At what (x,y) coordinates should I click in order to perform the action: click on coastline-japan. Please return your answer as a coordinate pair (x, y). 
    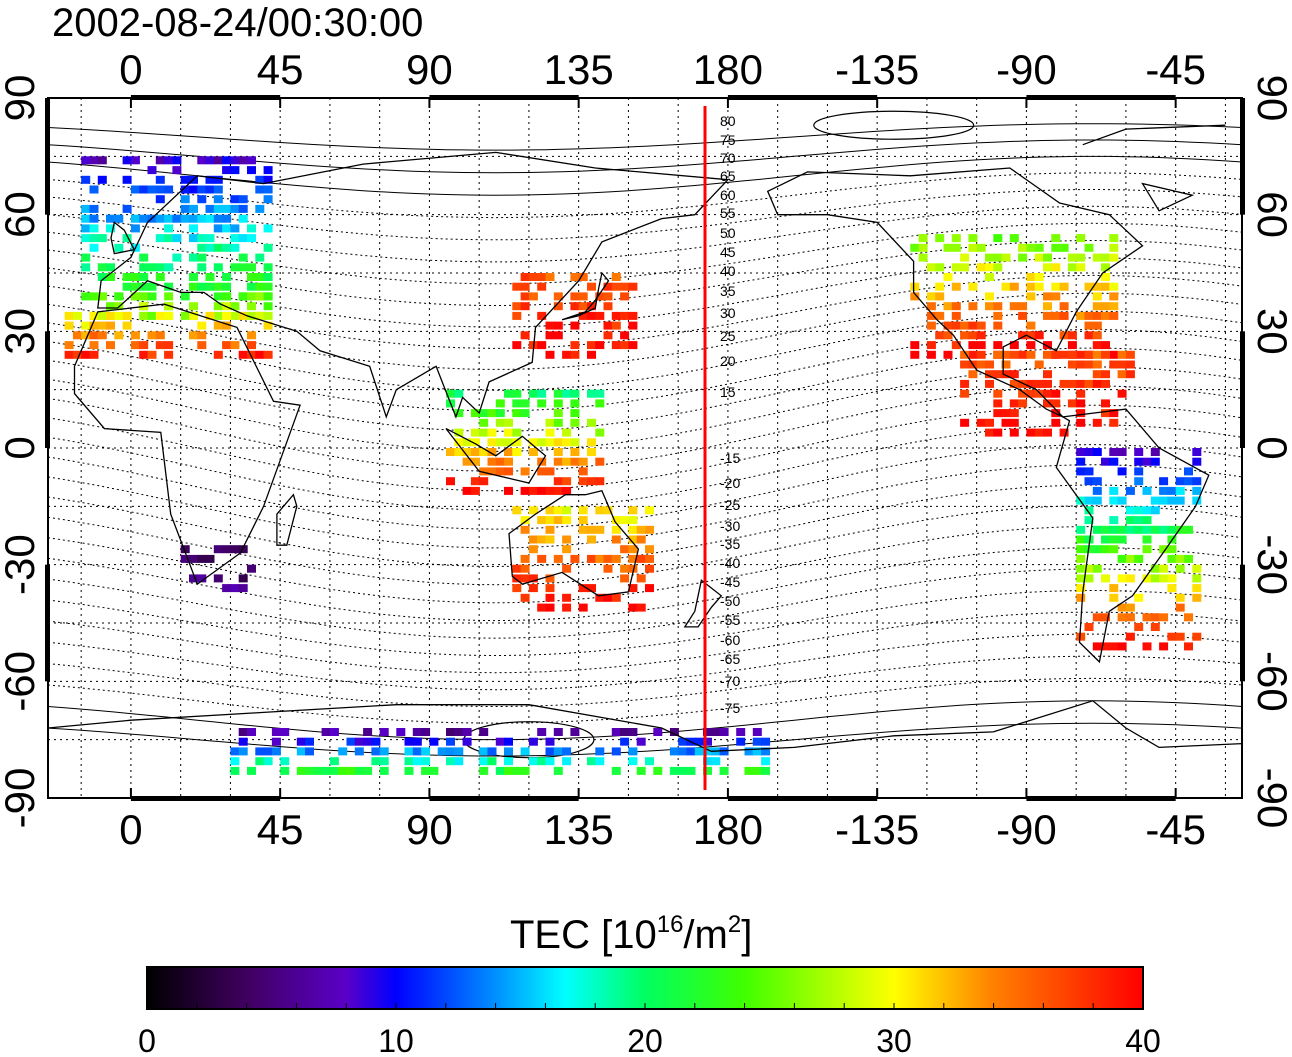
    Looking at the image, I should click on (585, 296).